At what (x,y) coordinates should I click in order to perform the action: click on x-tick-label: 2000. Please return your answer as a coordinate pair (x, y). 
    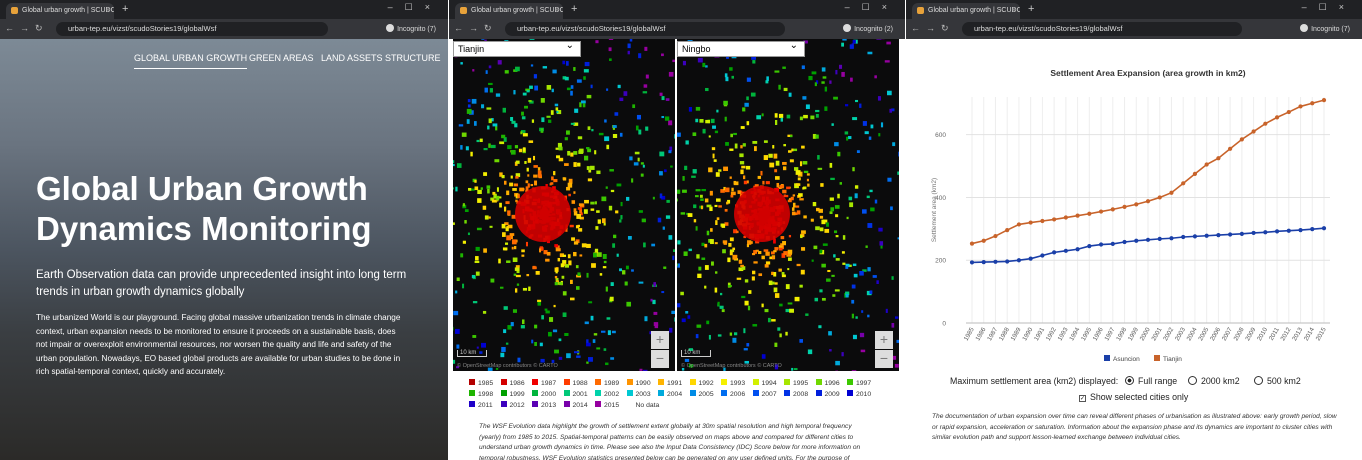
    Looking at the image, I should click on (1145, 334).